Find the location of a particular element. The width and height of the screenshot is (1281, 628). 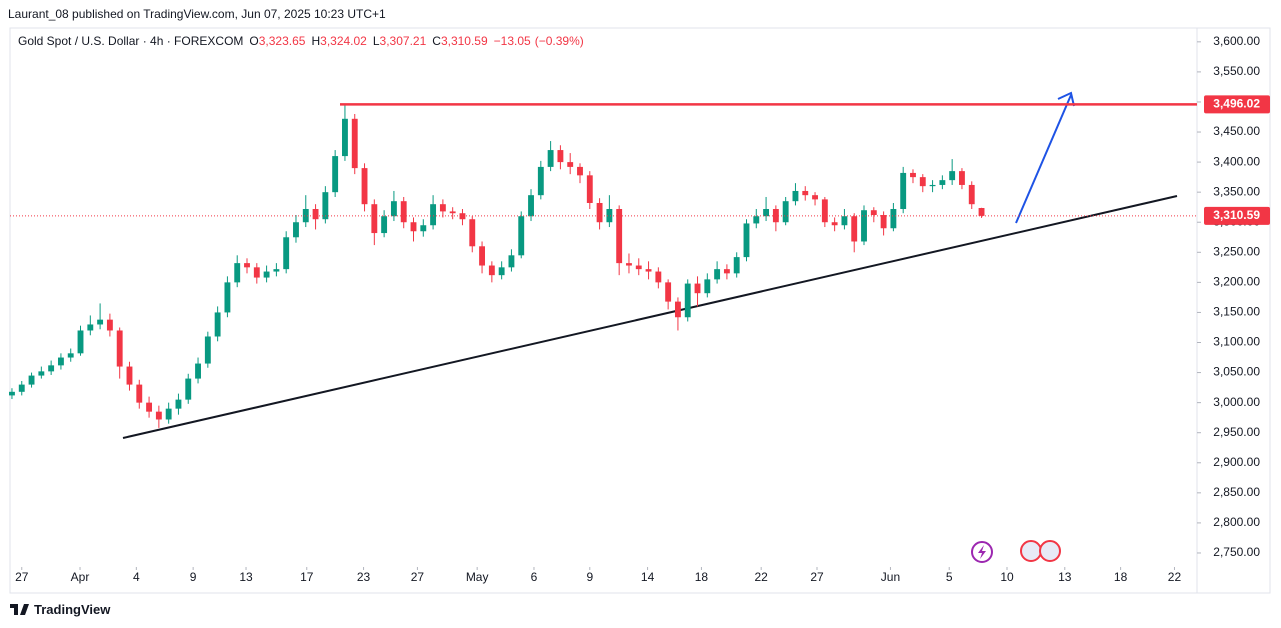

ohlc-key: H is located at coordinates (316, 41).